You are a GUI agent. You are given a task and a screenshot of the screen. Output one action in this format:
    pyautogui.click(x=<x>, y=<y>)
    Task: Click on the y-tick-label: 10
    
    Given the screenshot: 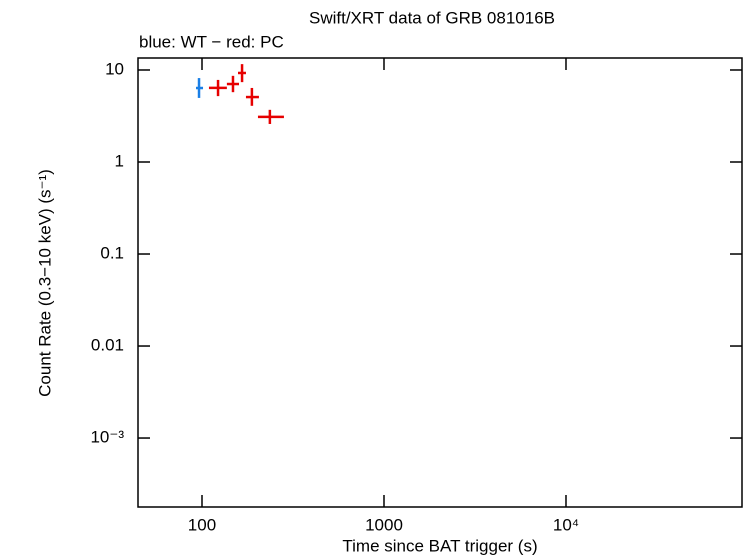 What is the action you would take?
    pyautogui.click(x=114, y=68)
    